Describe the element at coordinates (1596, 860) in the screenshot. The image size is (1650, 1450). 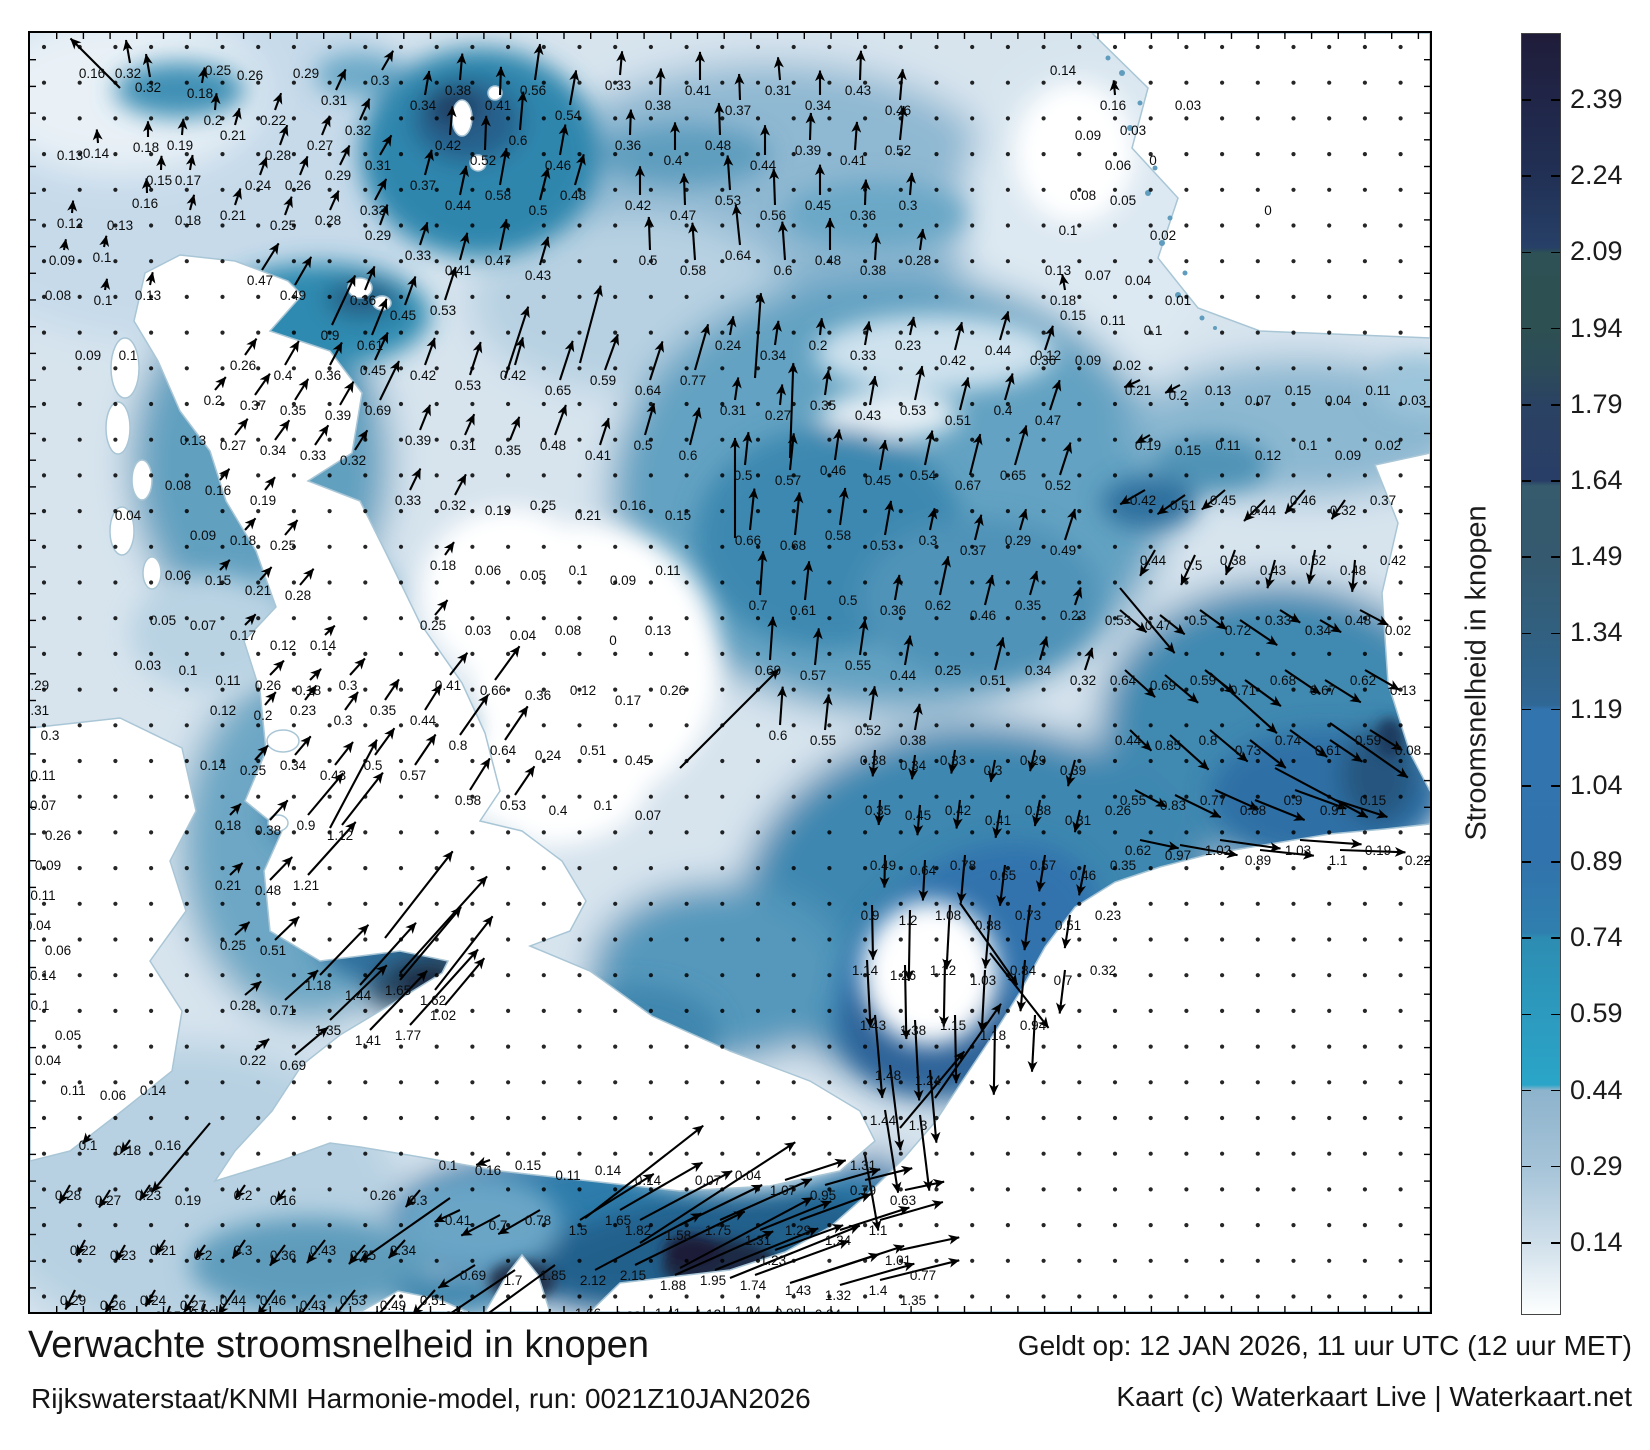
I see `colorbar-tick-label: 0.89` at that location.